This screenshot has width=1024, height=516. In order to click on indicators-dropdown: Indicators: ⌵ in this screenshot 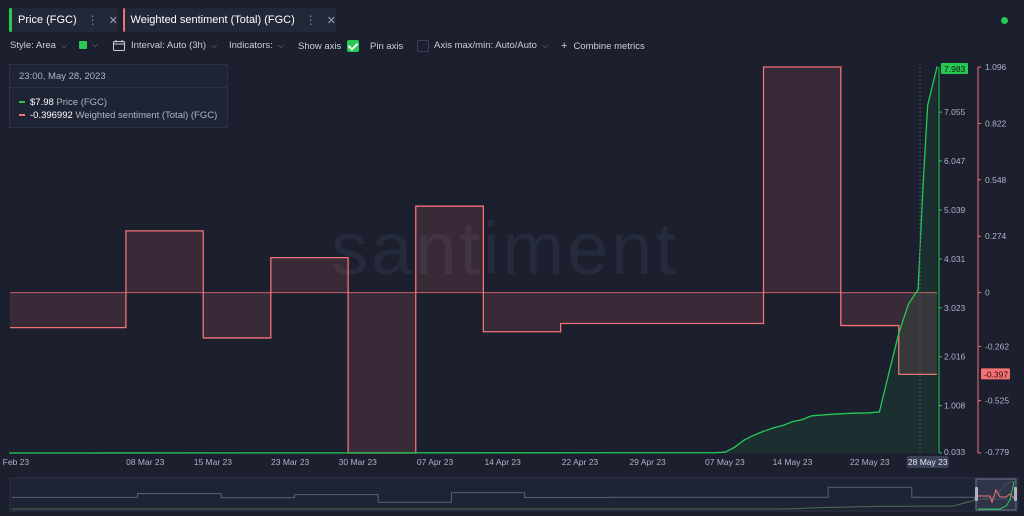, I will do `click(256, 45)`.